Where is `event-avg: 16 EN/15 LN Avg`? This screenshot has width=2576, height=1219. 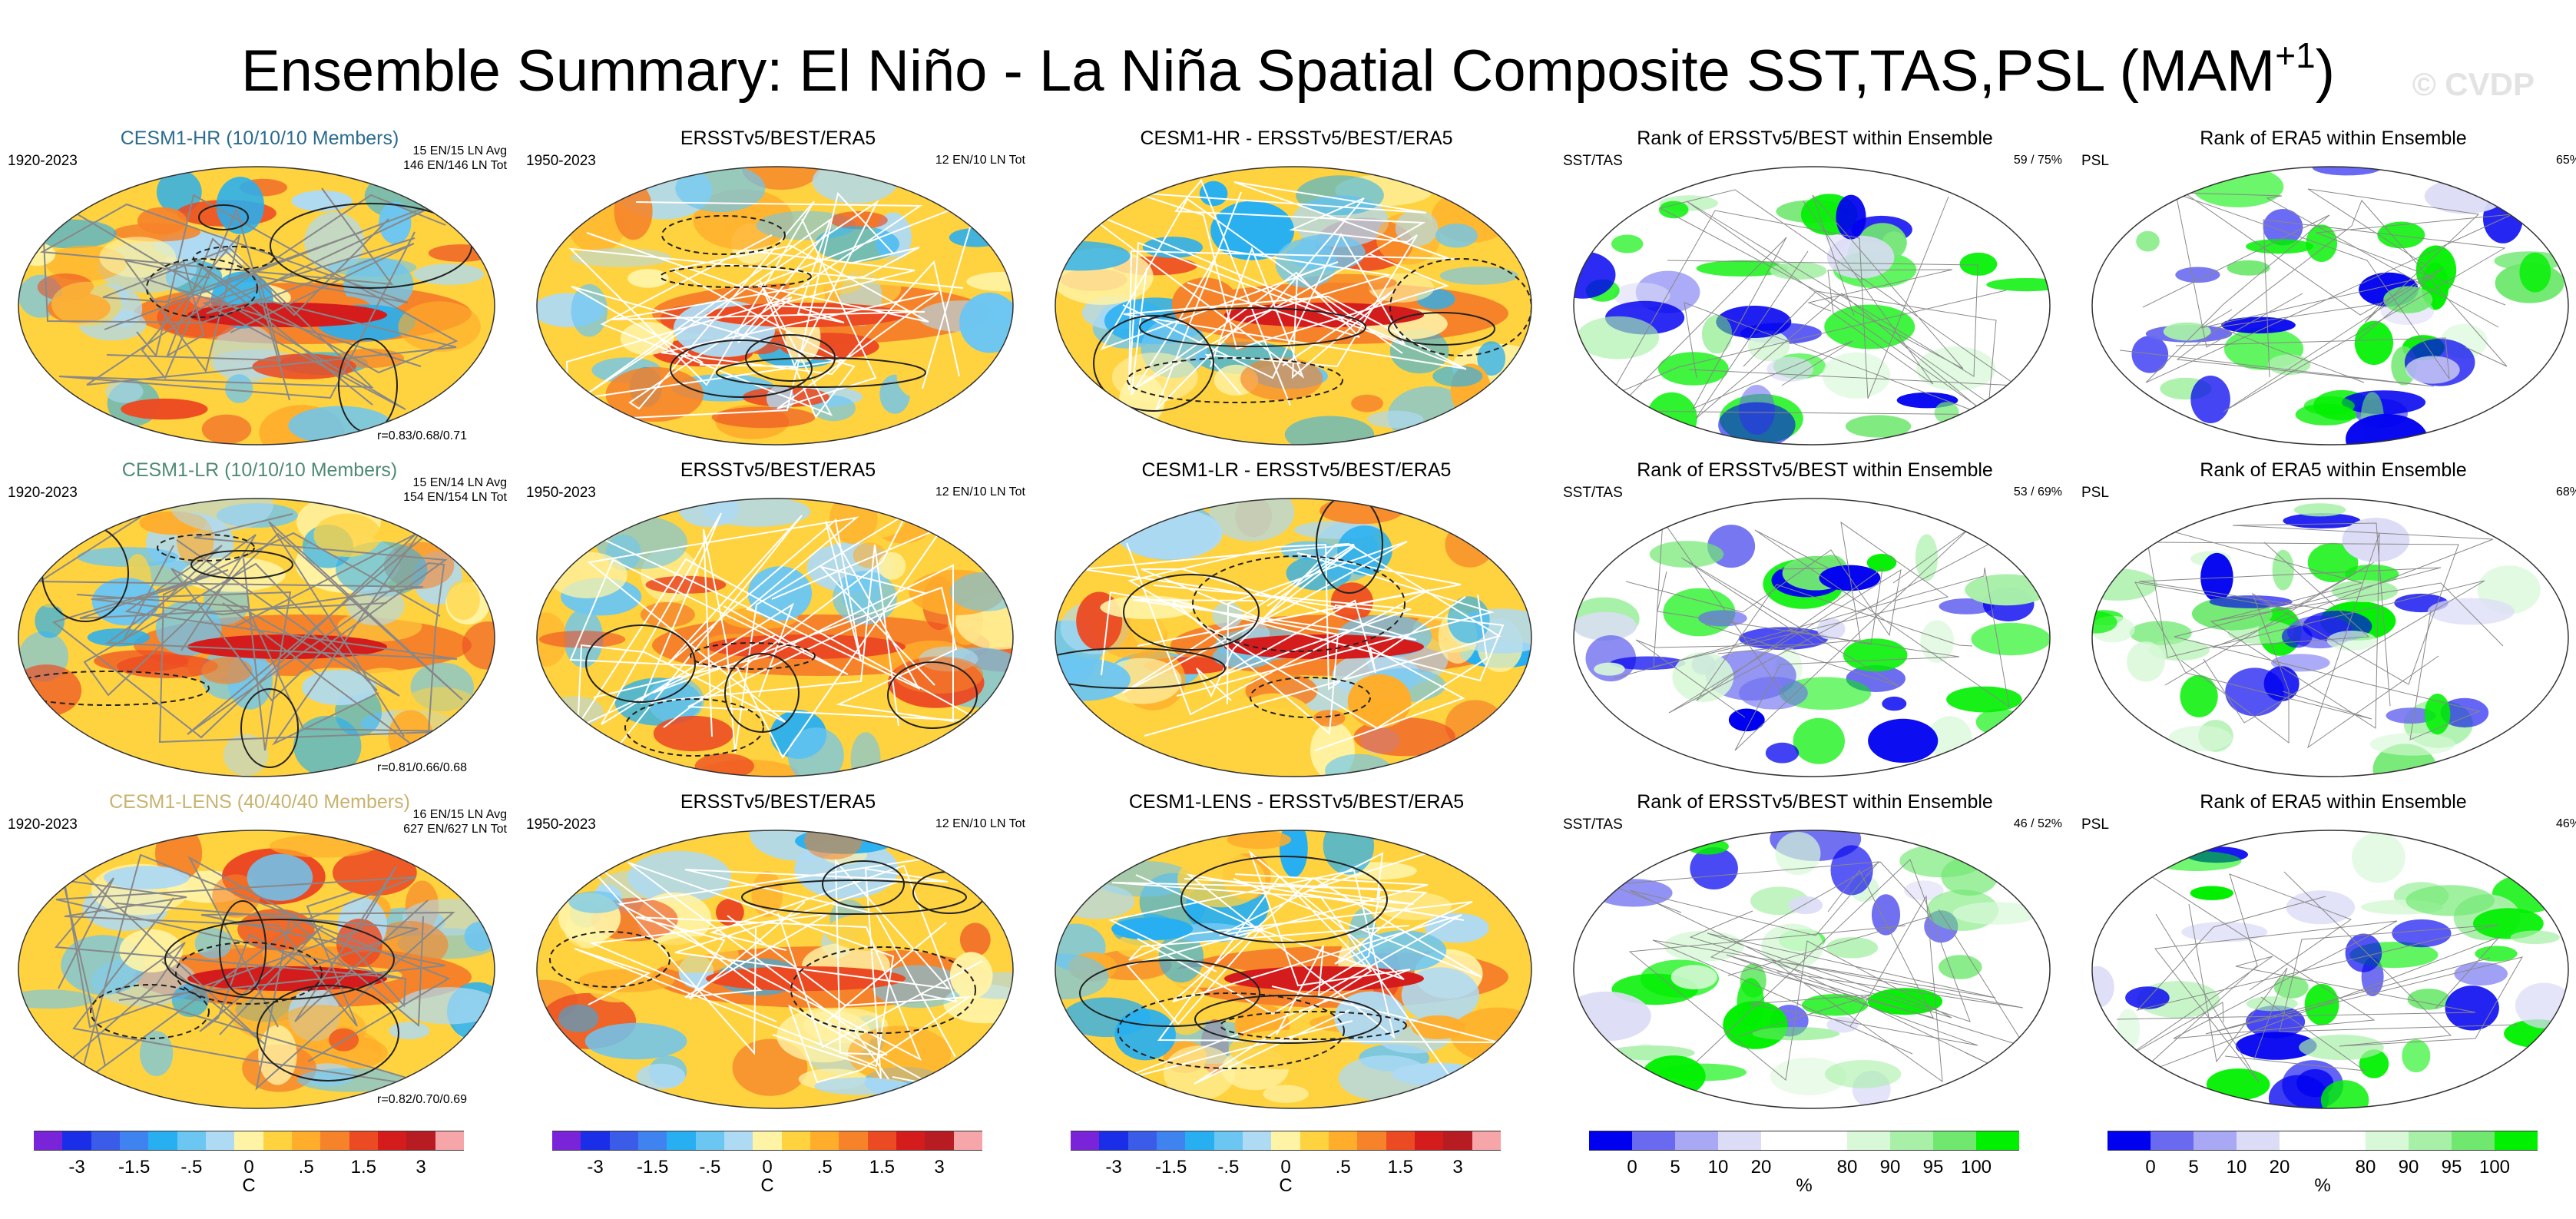 event-avg: 16 EN/15 LN Avg is located at coordinates (459, 814).